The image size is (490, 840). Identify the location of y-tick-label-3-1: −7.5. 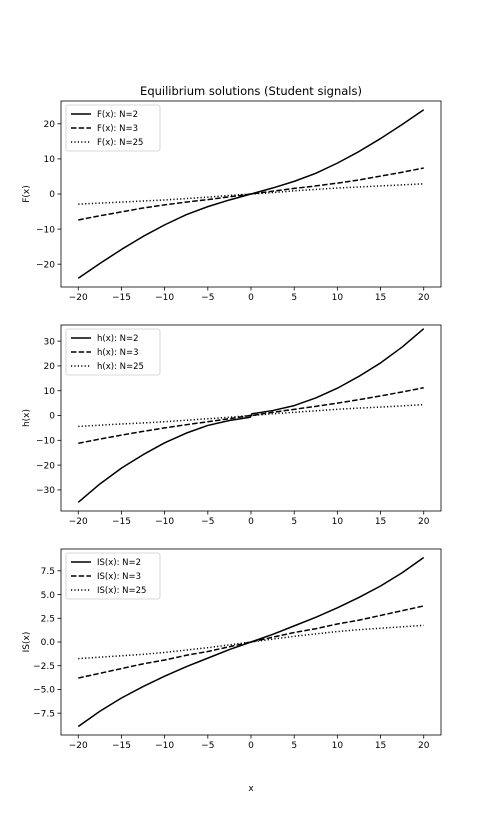
(44, 714).